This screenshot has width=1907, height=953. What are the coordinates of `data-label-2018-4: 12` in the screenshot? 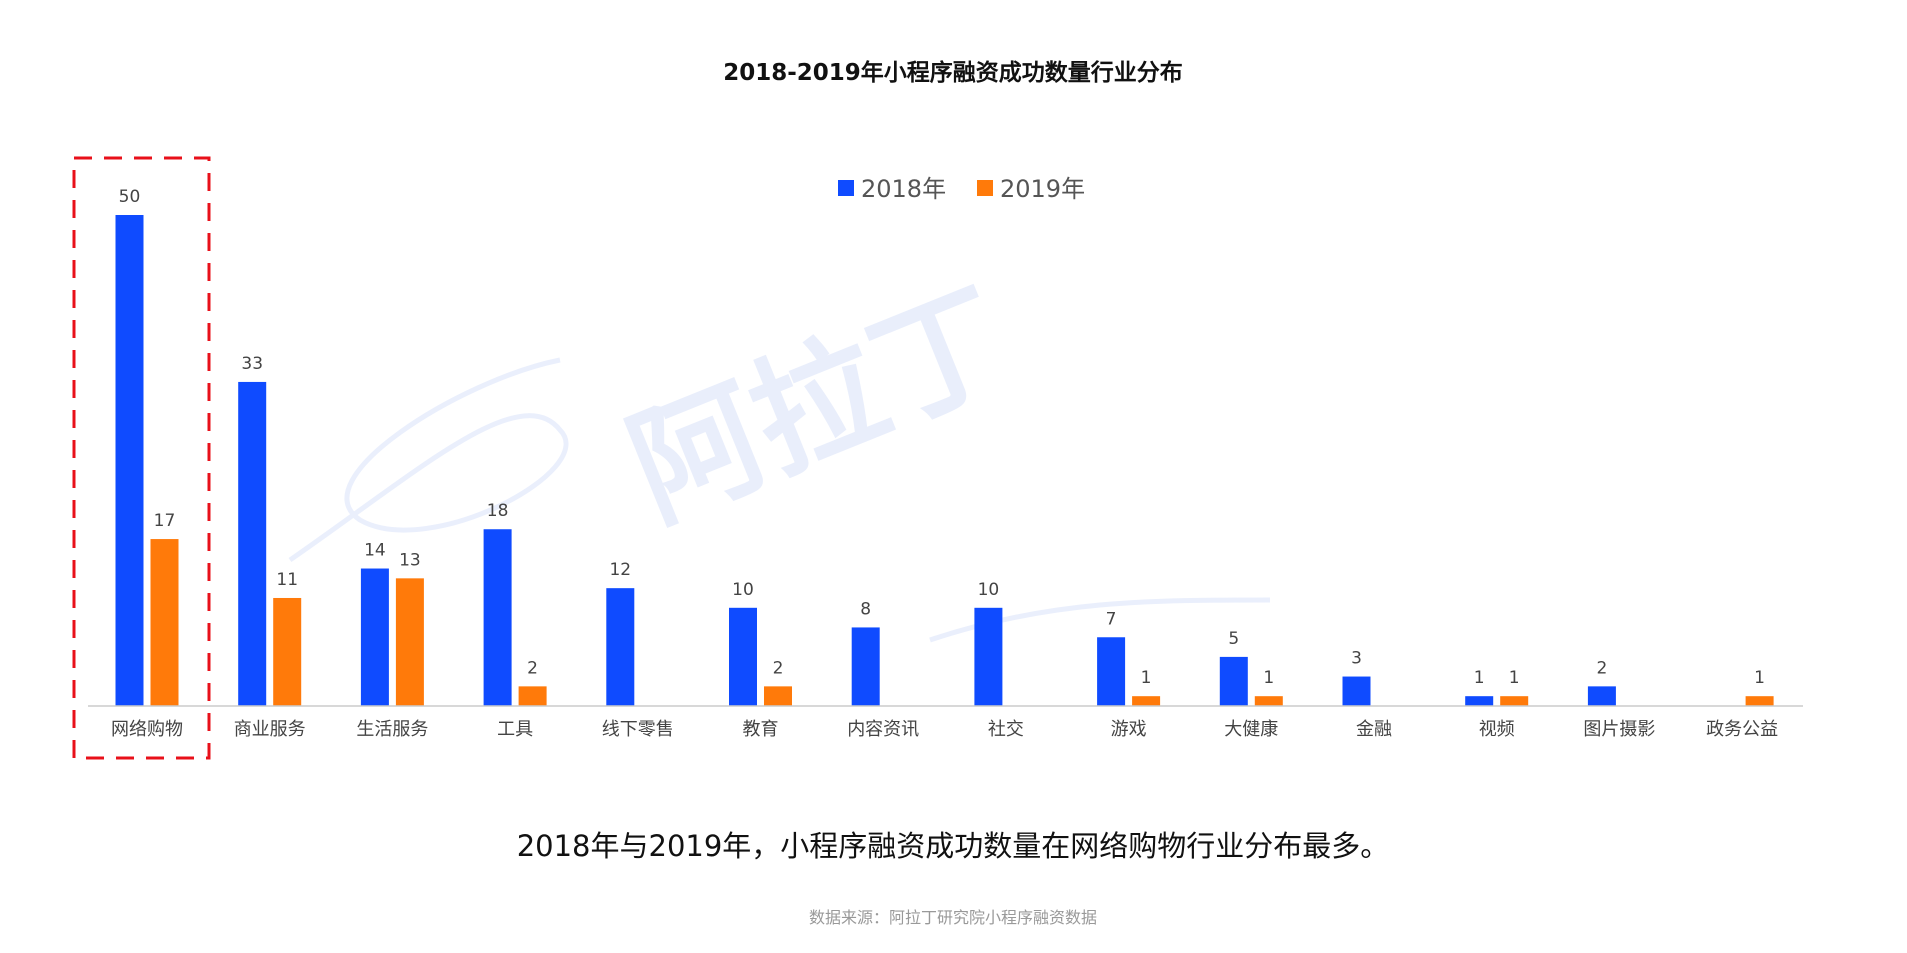 It's located at (620, 570).